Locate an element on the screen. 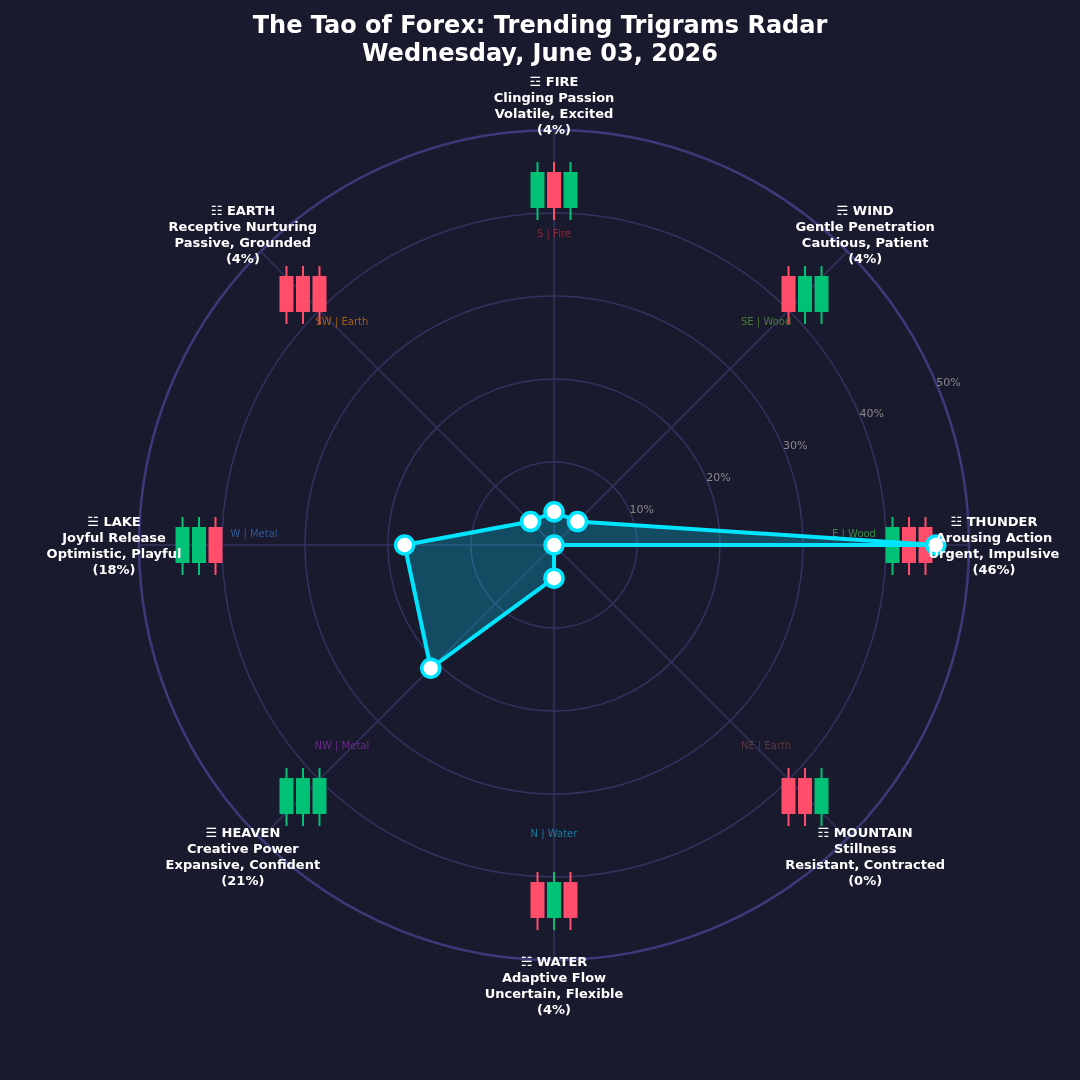 The image size is (1080, 1080). text: SW | Earth is located at coordinates (342, 321).